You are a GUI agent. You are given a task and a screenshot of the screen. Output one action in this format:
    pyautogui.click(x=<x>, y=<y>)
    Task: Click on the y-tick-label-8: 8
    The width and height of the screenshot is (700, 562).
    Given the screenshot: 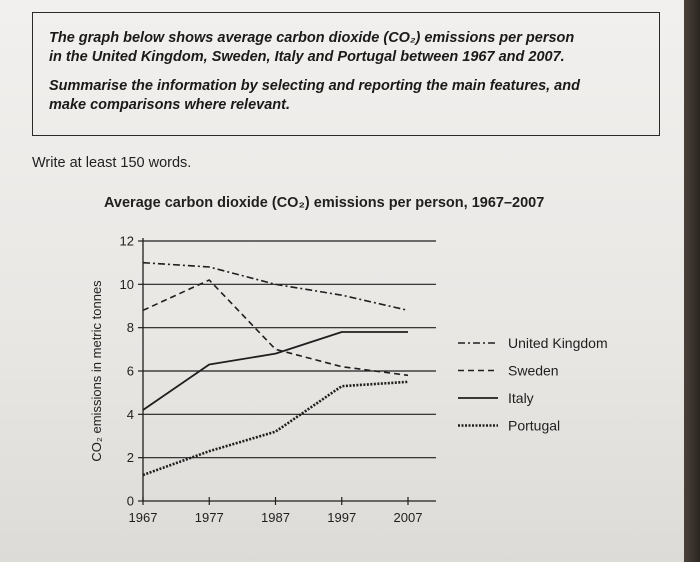 What is the action you would take?
    pyautogui.click(x=130, y=327)
    